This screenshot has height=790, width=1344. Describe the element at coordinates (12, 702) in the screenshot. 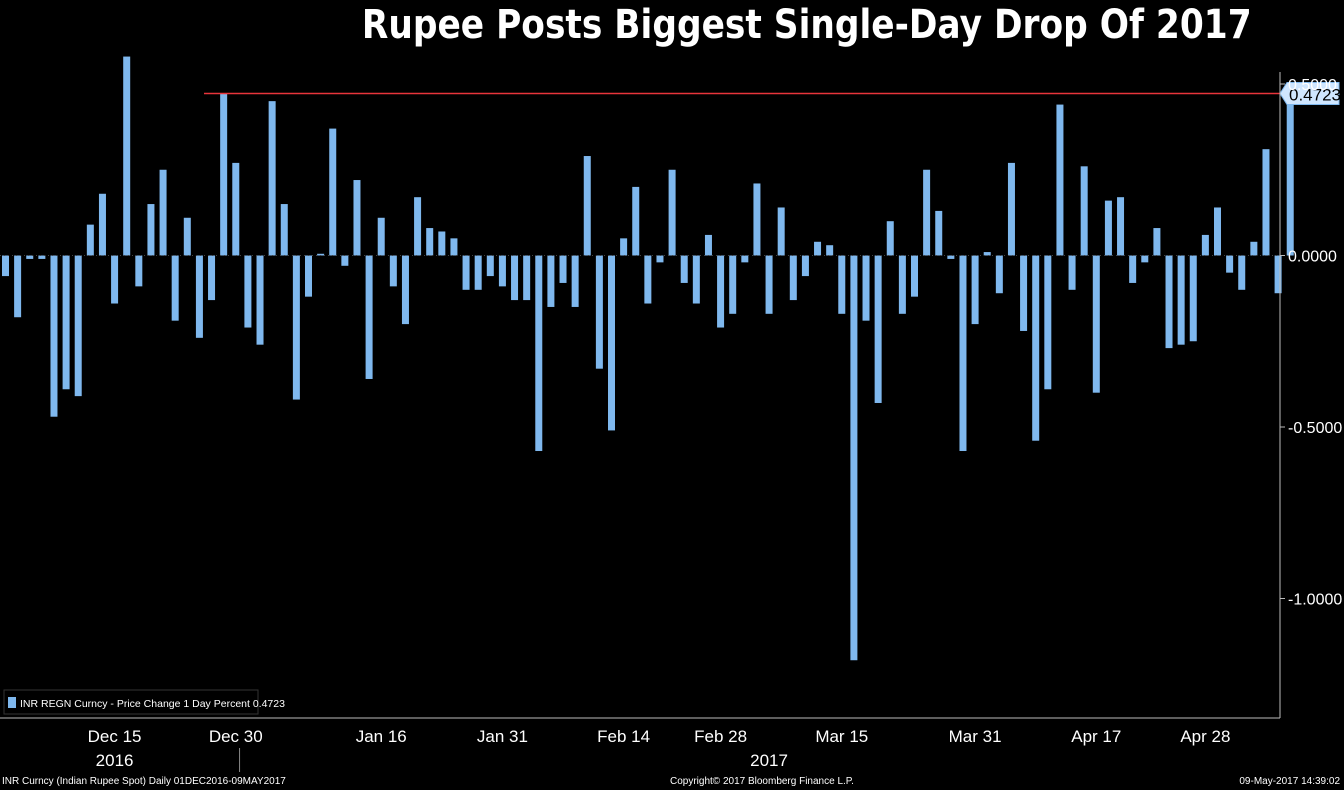

I see `legend-swatch` at that location.